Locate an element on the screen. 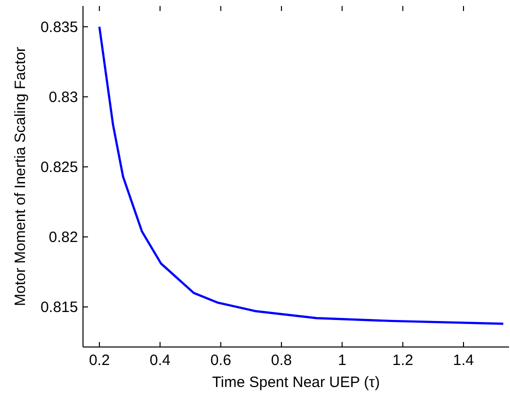 The height and width of the screenshot is (400, 510). x-axis-title: Time Spent Near UEP (τ) is located at coordinates (296, 382).